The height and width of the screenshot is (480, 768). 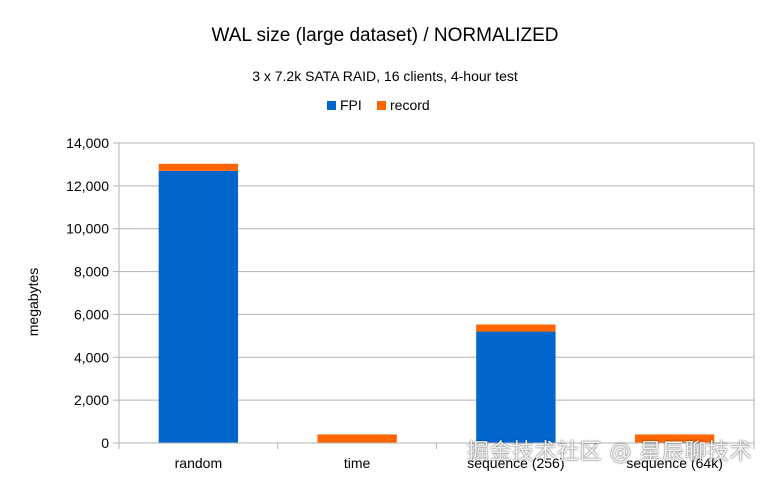 What do you see at coordinates (515, 463) in the screenshot?
I see `x-tick-label: sequence (256)` at bounding box center [515, 463].